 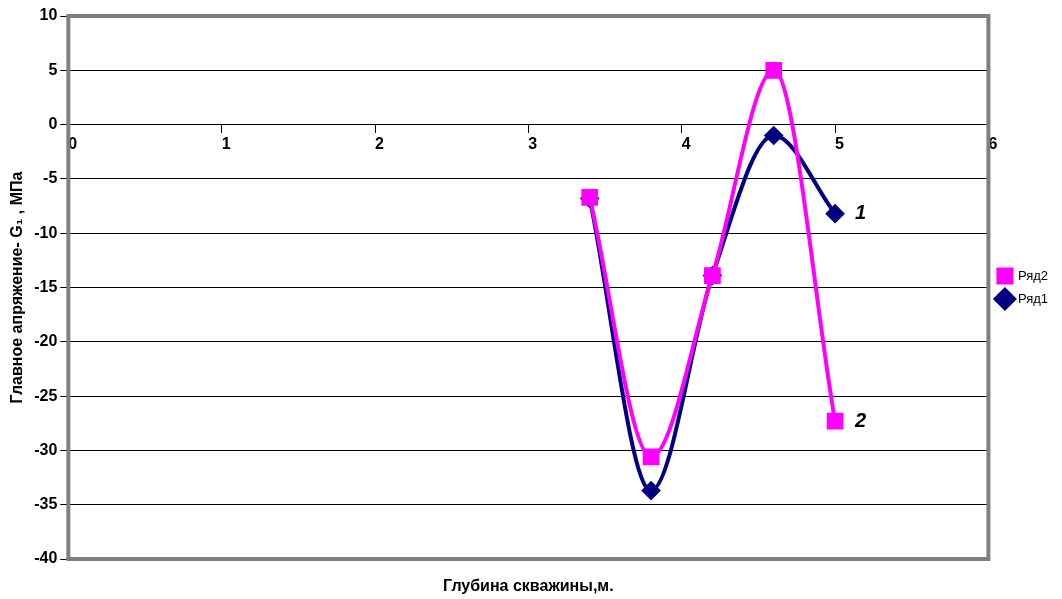 I want to click on y-tick-label: -5, so click(x=50, y=178).